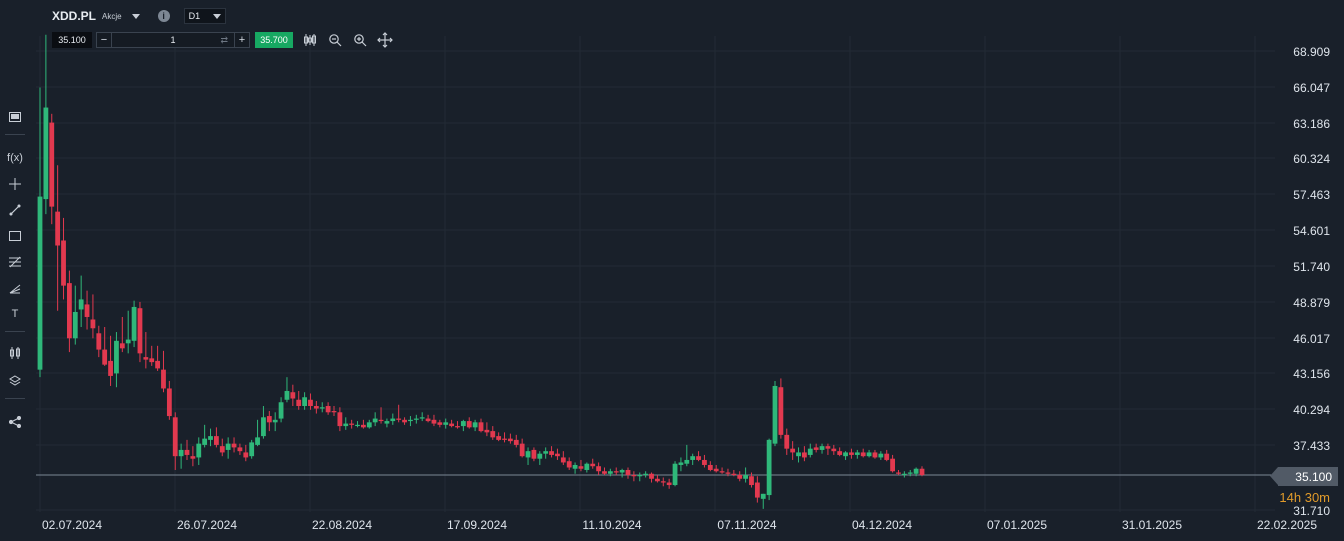  What do you see at coordinates (15, 184) in the screenshot?
I see `crosshair-icon` at bounding box center [15, 184].